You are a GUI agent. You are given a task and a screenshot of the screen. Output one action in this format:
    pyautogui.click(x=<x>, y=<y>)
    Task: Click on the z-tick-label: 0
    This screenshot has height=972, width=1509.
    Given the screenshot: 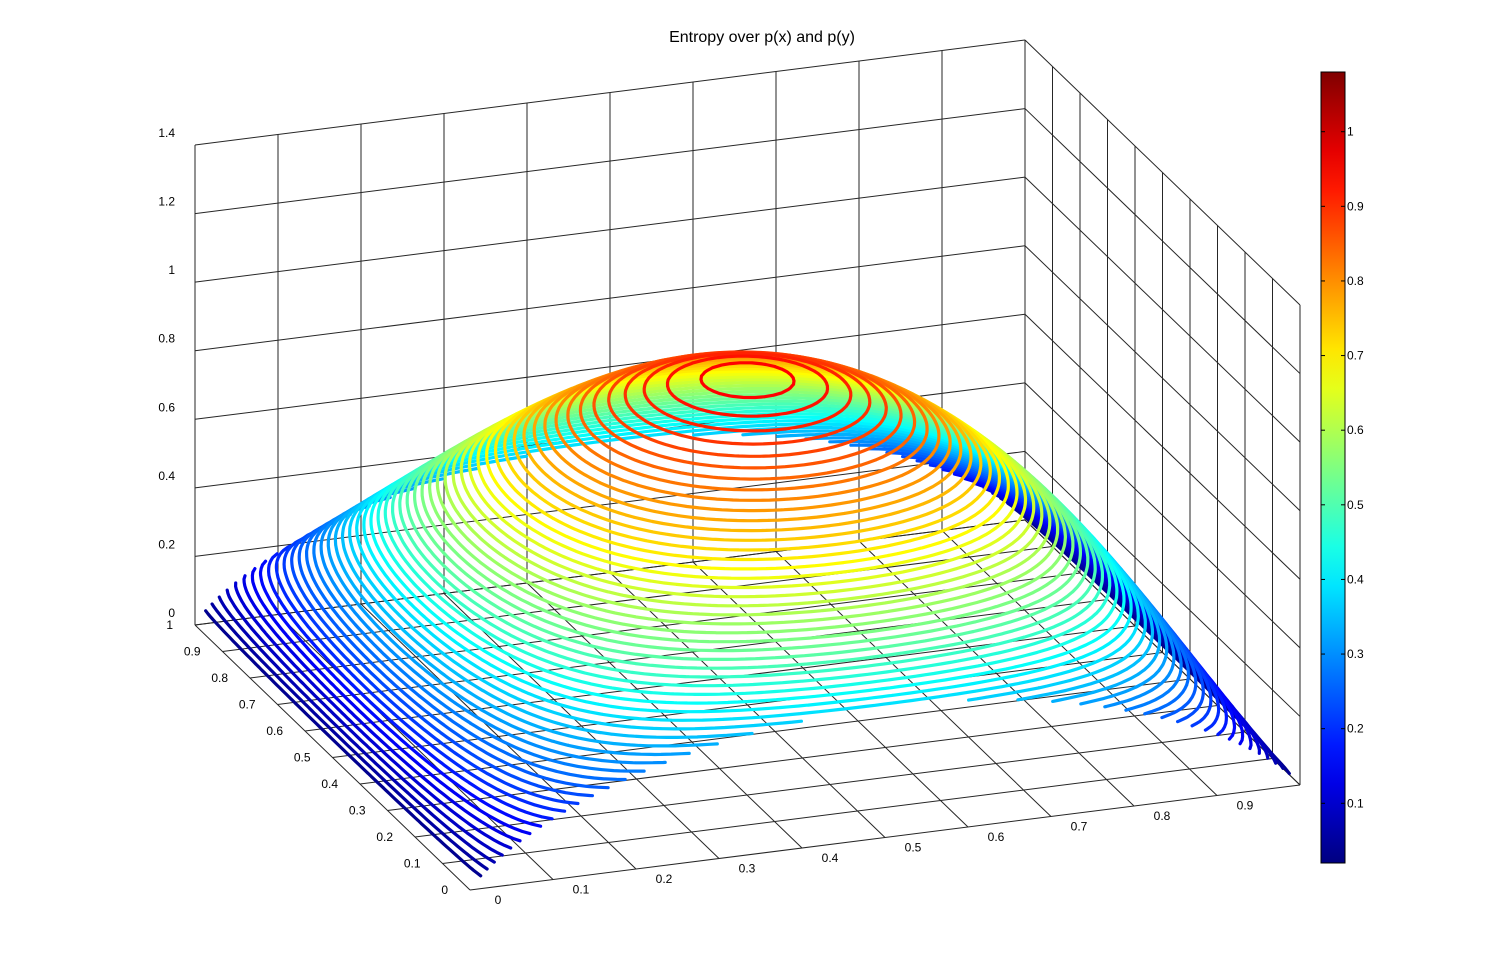 What is the action you would take?
    pyautogui.click(x=171, y=613)
    